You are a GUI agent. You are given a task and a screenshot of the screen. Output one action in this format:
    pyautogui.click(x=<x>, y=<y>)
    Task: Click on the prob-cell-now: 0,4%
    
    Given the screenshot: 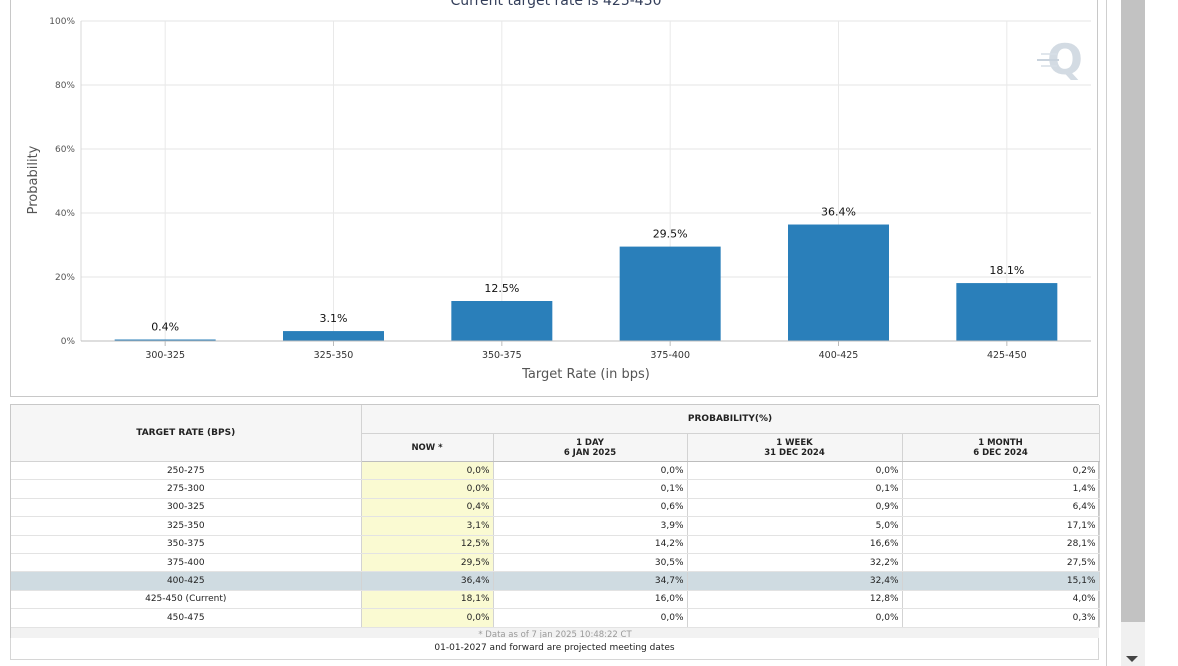 What is the action you would take?
    pyautogui.click(x=427, y=508)
    